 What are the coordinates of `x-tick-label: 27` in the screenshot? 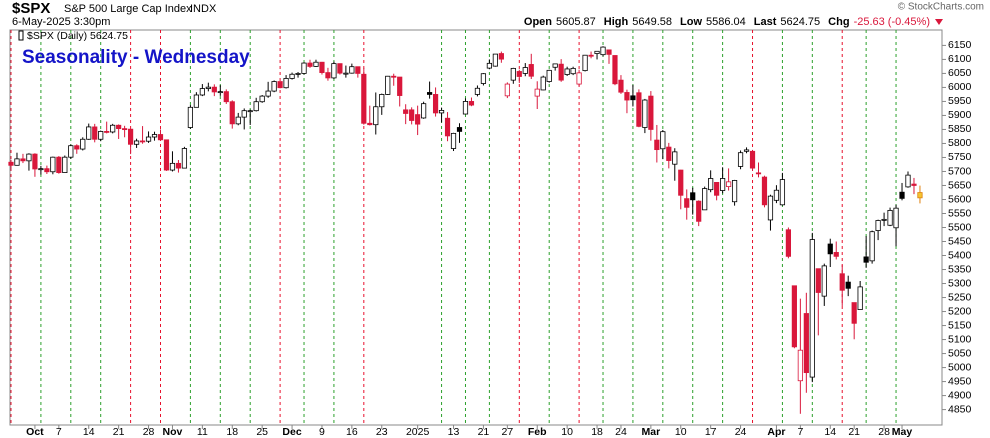 It's located at (507, 432).